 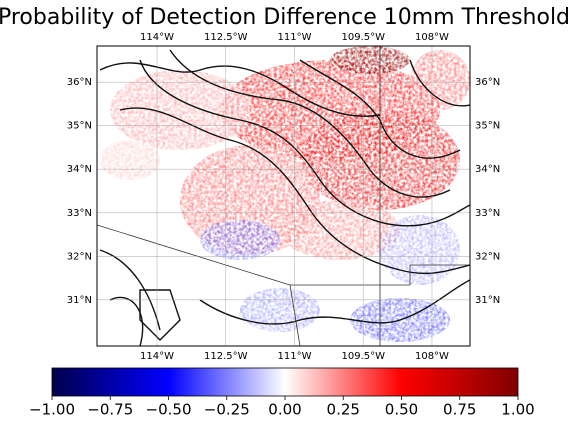 I want to click on colorbar-label: 1.00, so click(x=517, y=410).